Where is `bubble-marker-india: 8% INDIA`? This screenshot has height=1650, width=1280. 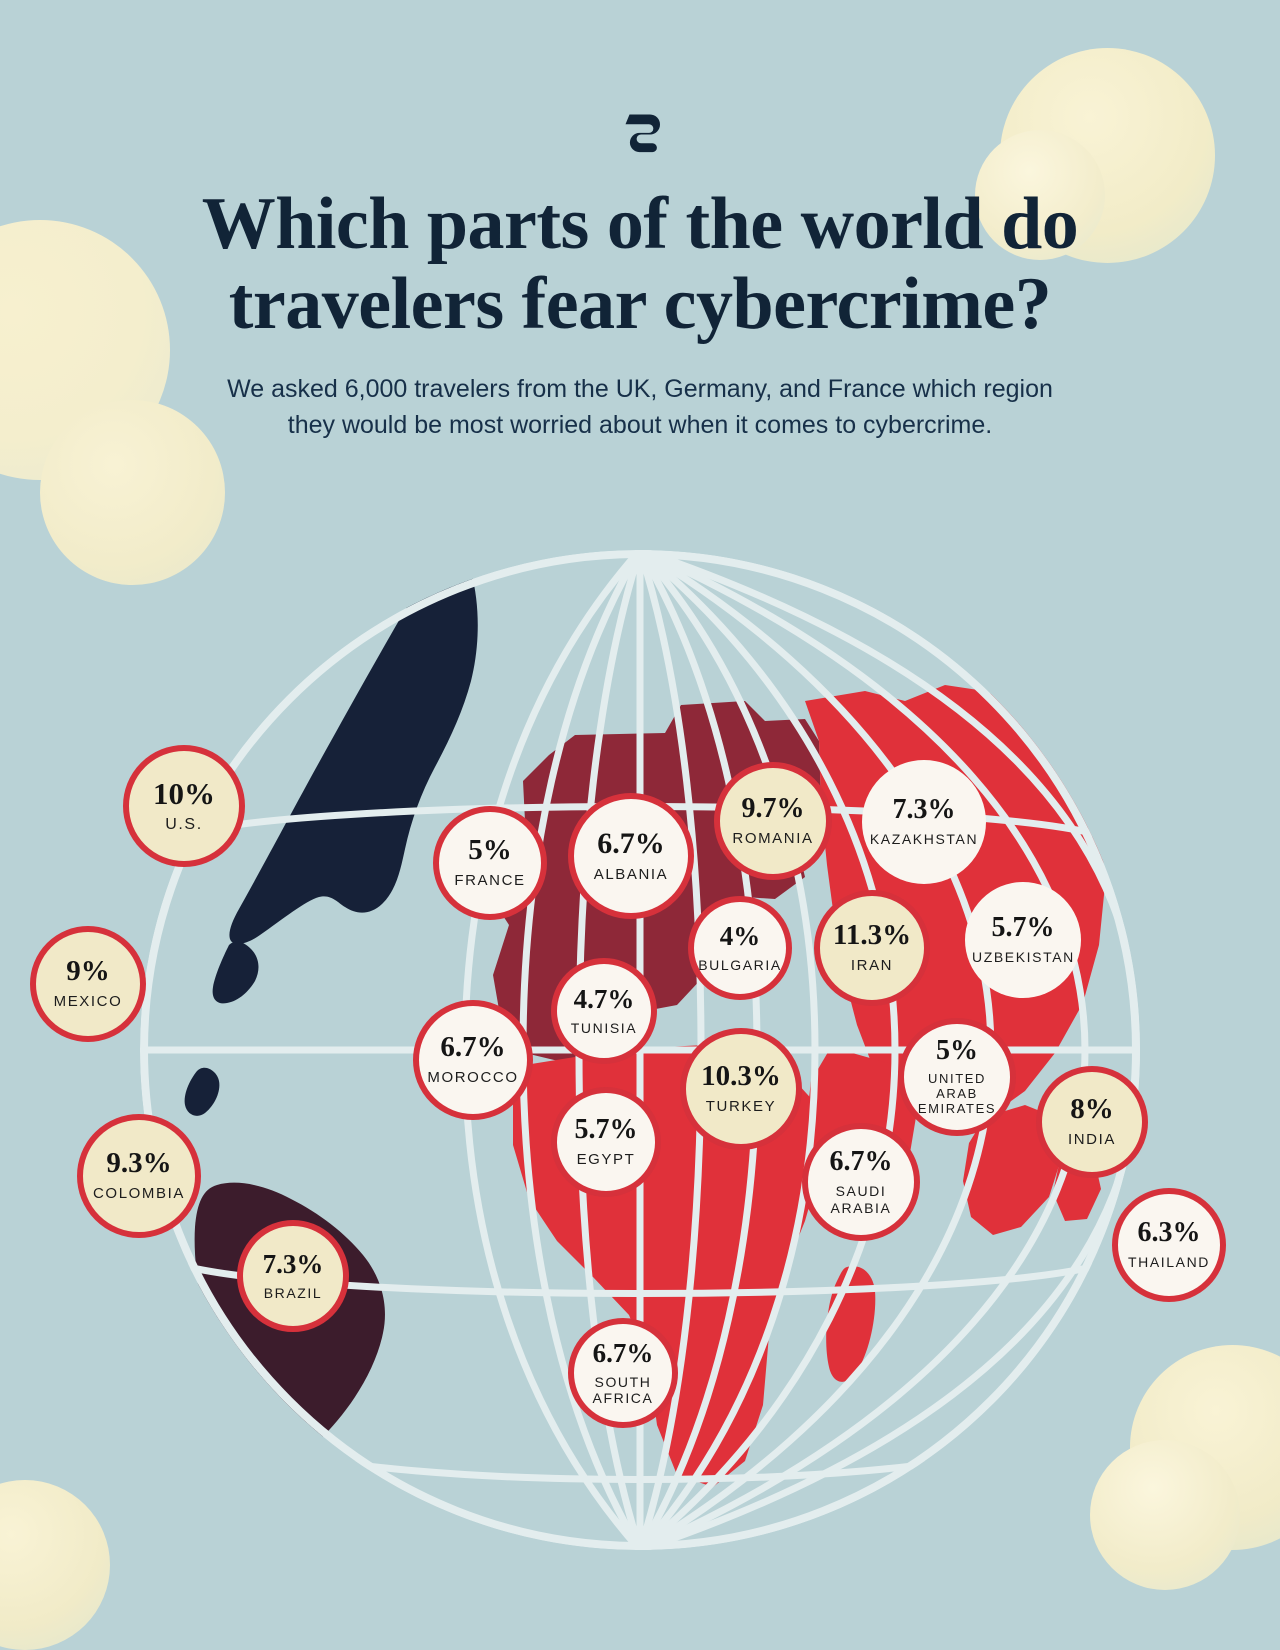 bubble-marker-india: 8% INDIA is located at coordinates (1092, 1122).